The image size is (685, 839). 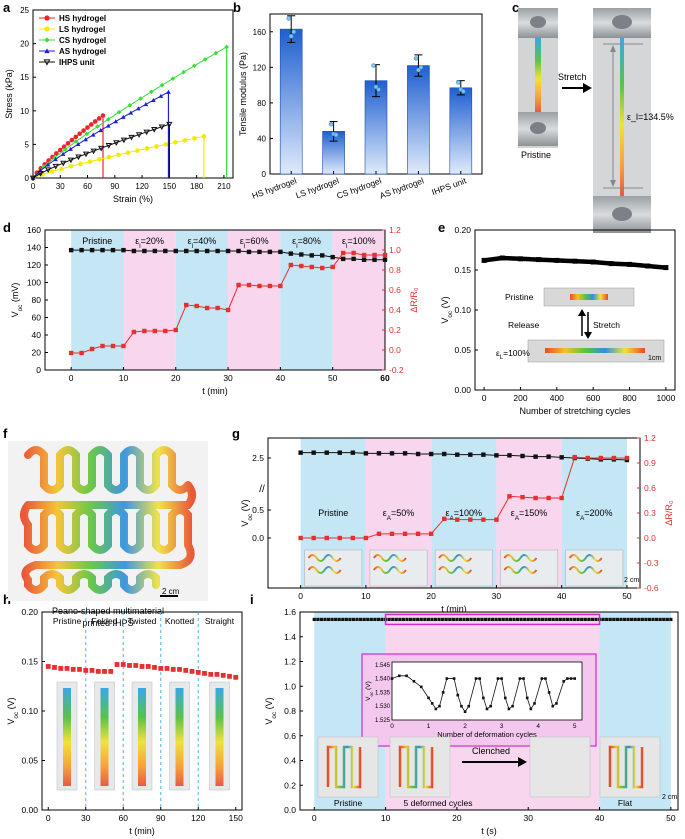 What do you see at coordinates (462, 310) in the screenshot?
I see `y-tick-label: 0.10` at bounding box center [462, 310].